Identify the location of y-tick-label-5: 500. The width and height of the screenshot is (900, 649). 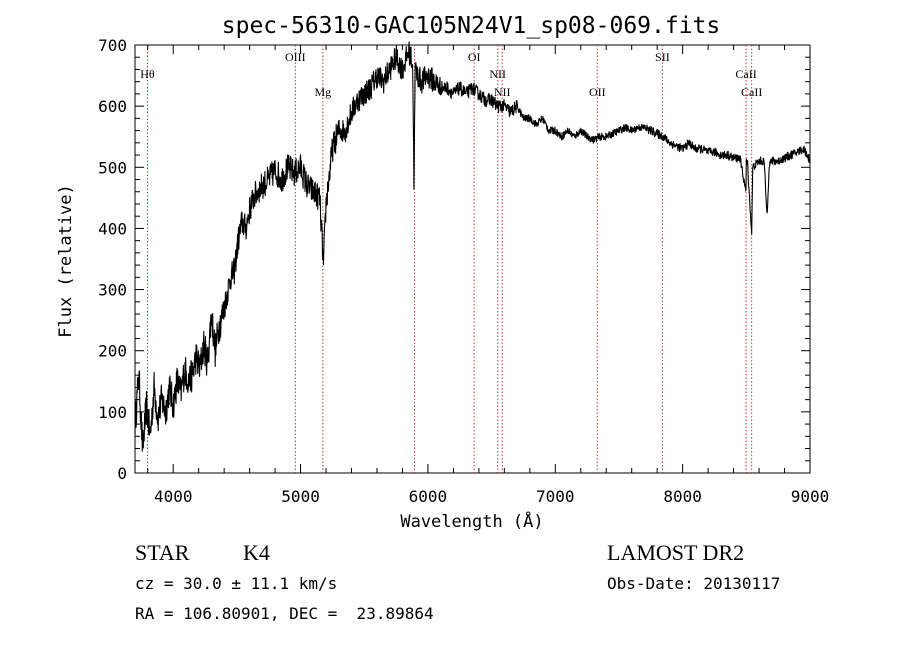
(112, 167).